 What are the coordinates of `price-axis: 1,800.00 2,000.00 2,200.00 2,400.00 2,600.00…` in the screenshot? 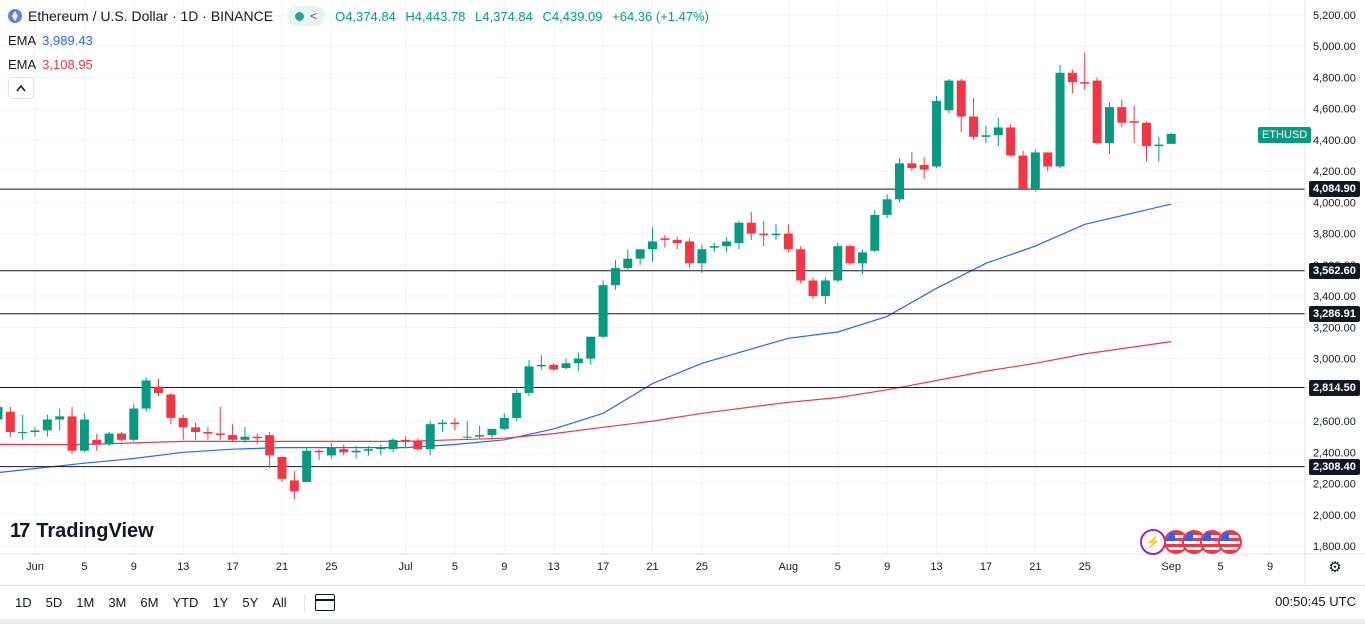 It's located at (1330, 292).